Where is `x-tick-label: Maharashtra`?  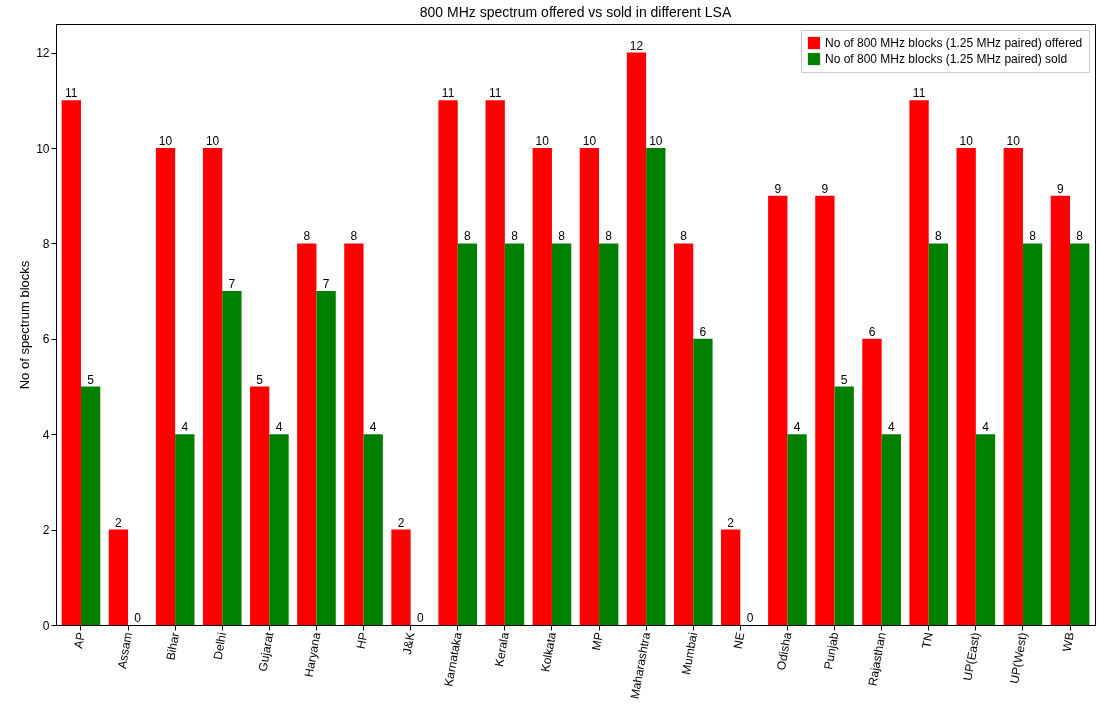 x-tick-label: Maharashtra is located at coordinates (640, 665).